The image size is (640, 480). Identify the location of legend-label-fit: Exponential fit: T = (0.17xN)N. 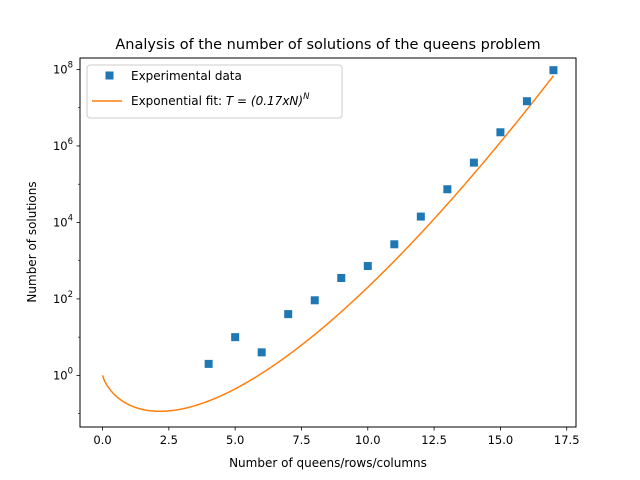
(220, 100).